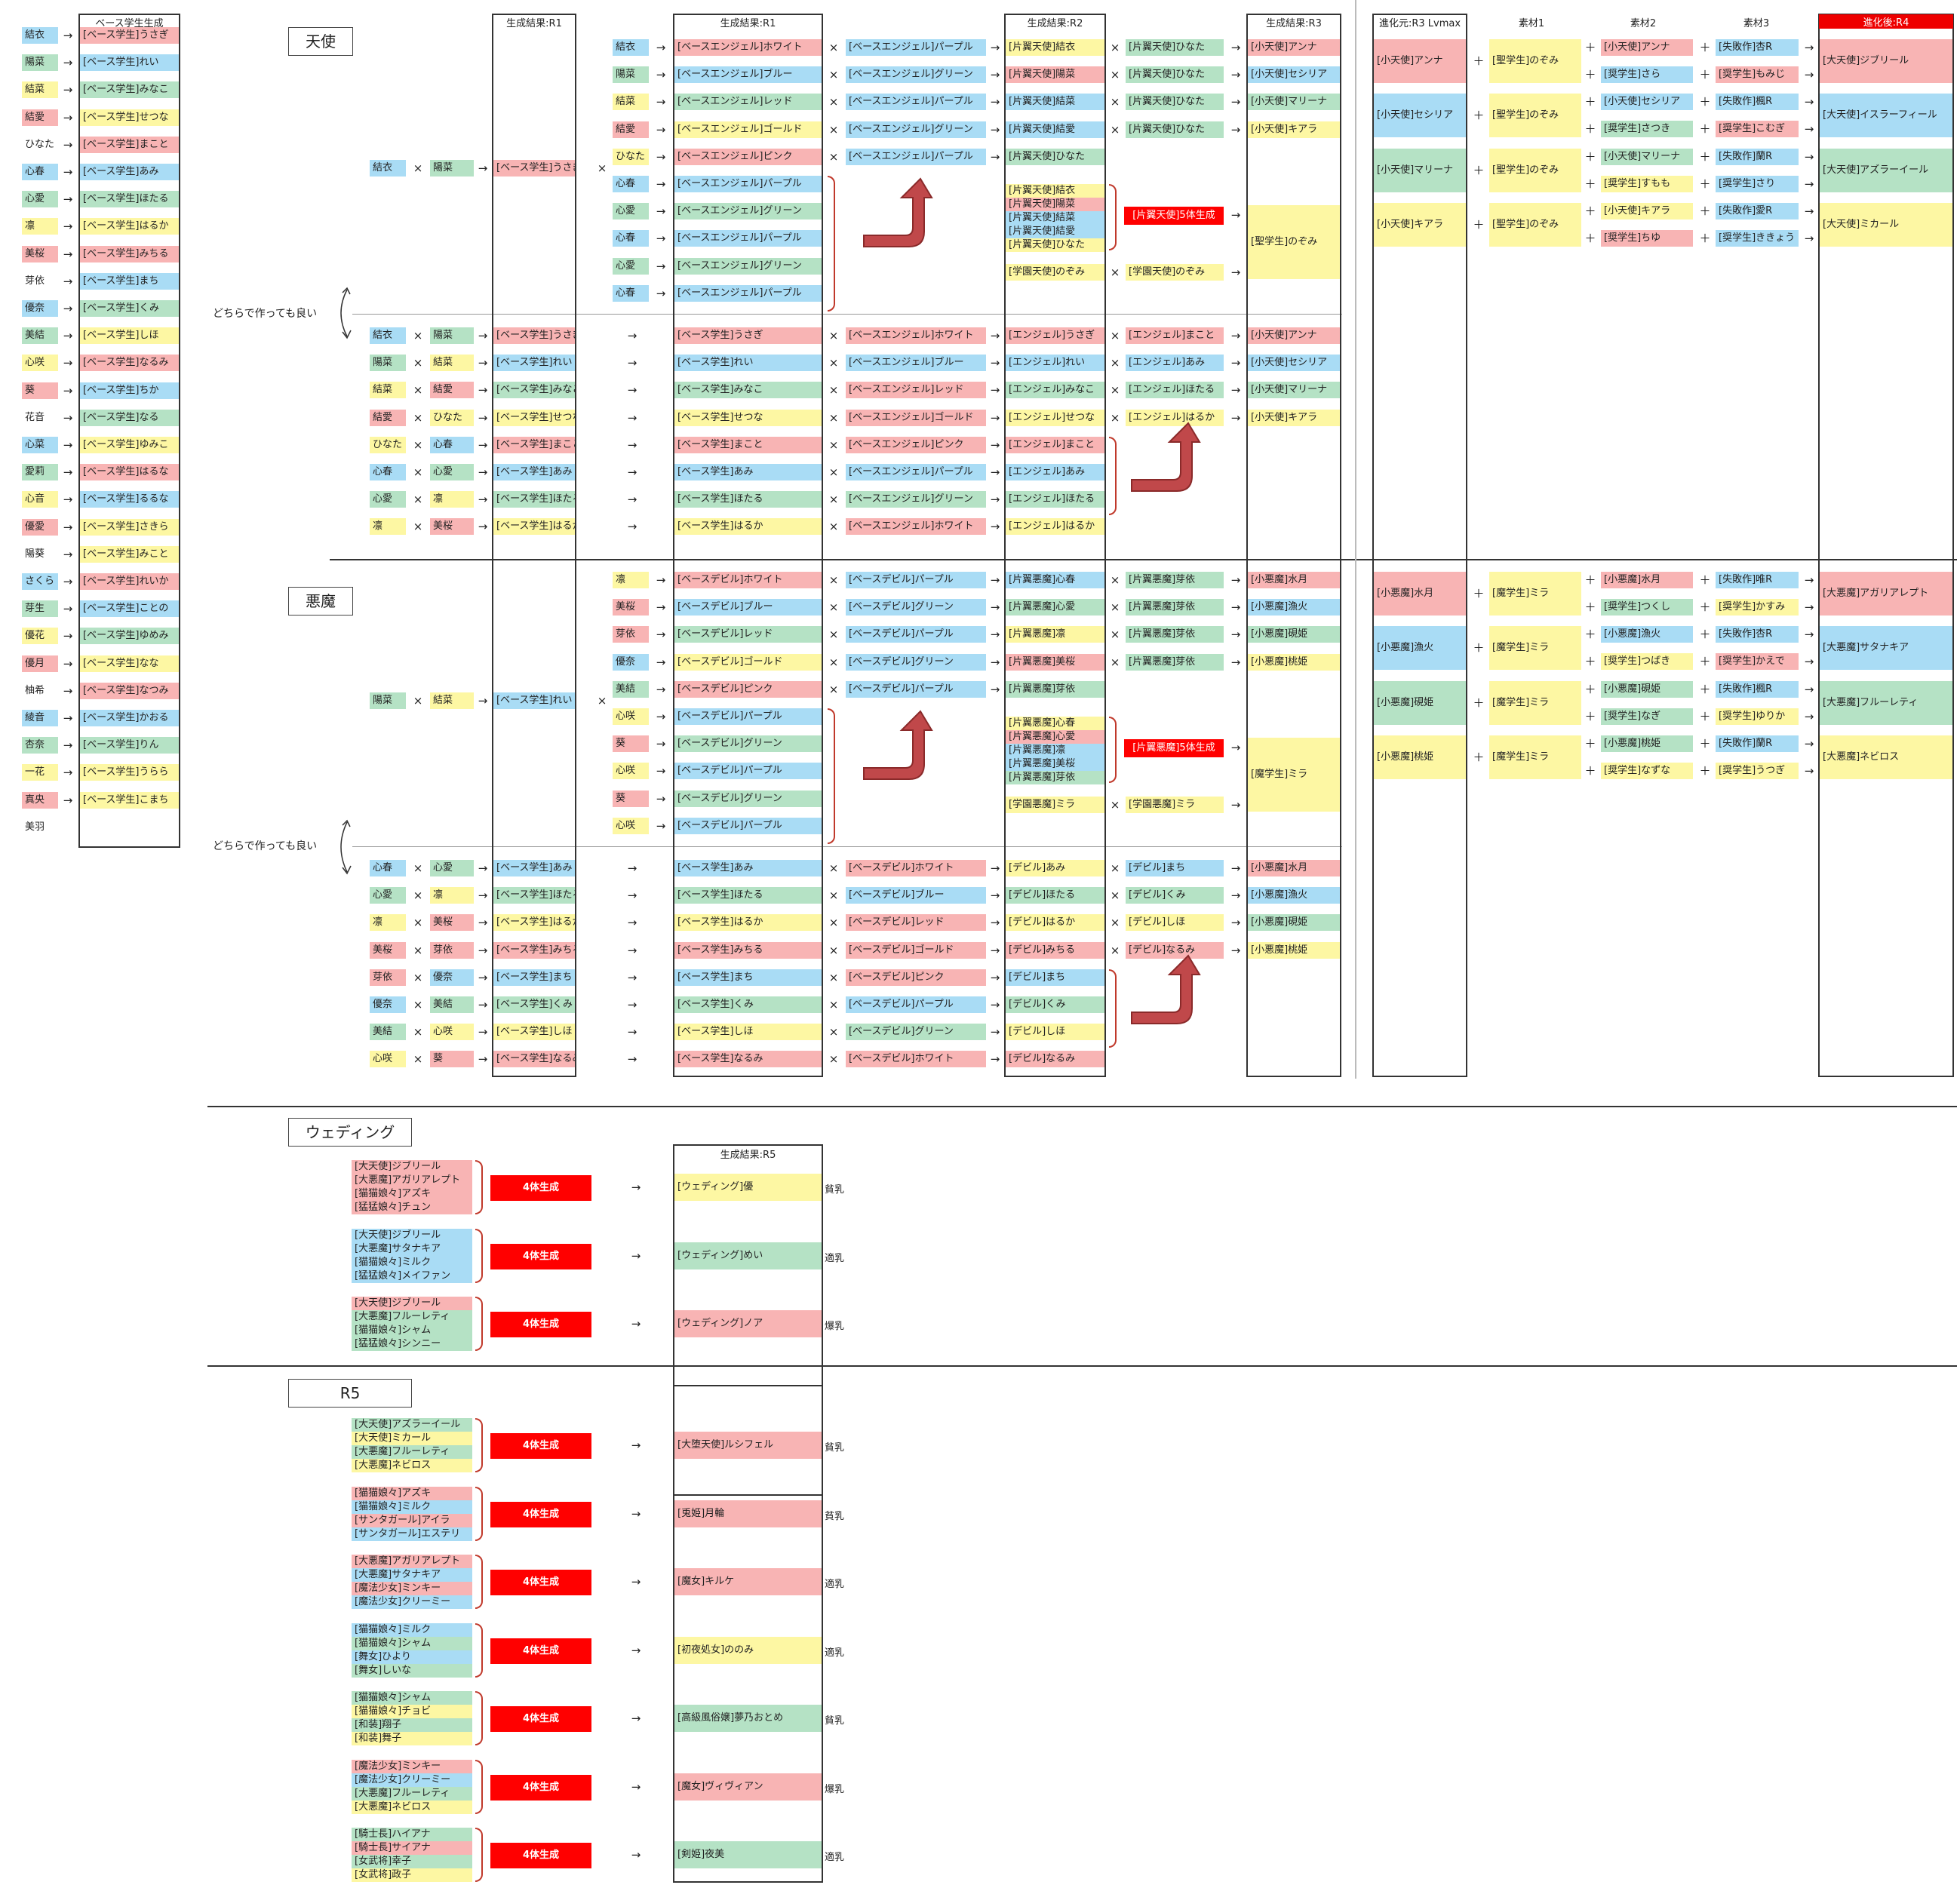 The image size is (1960, 1888). What do you see at coordinates (40, 800) in the screenshot?
I see `base-name: 真央` at bounding box center [40, 800].